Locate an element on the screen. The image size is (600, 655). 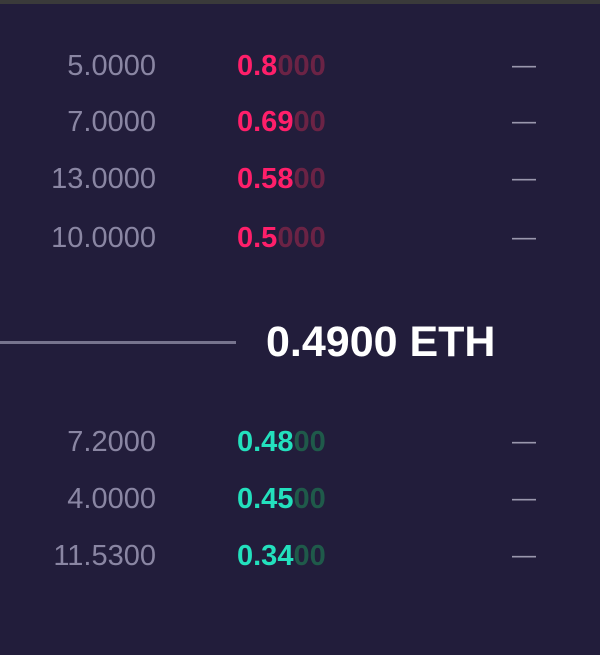
ask-row: 10.0000 0.5000 — is located at coordinates (300, 238).